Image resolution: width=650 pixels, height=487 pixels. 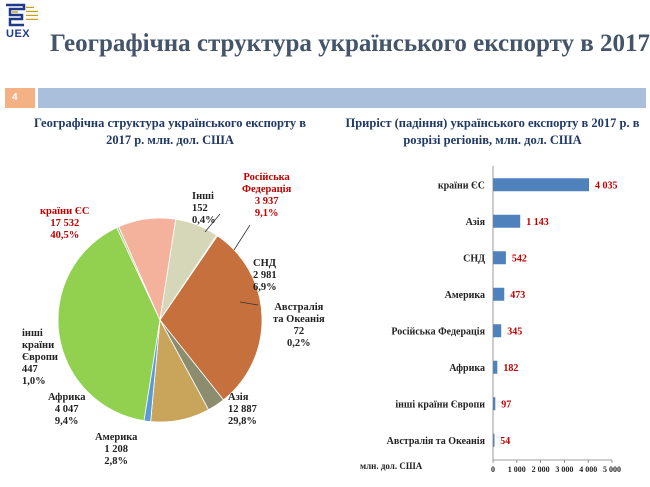 What do you see at coordinates (18, 34) in the screenshot?
I see `logo-text: UEX` at bounding box center [18, 34].